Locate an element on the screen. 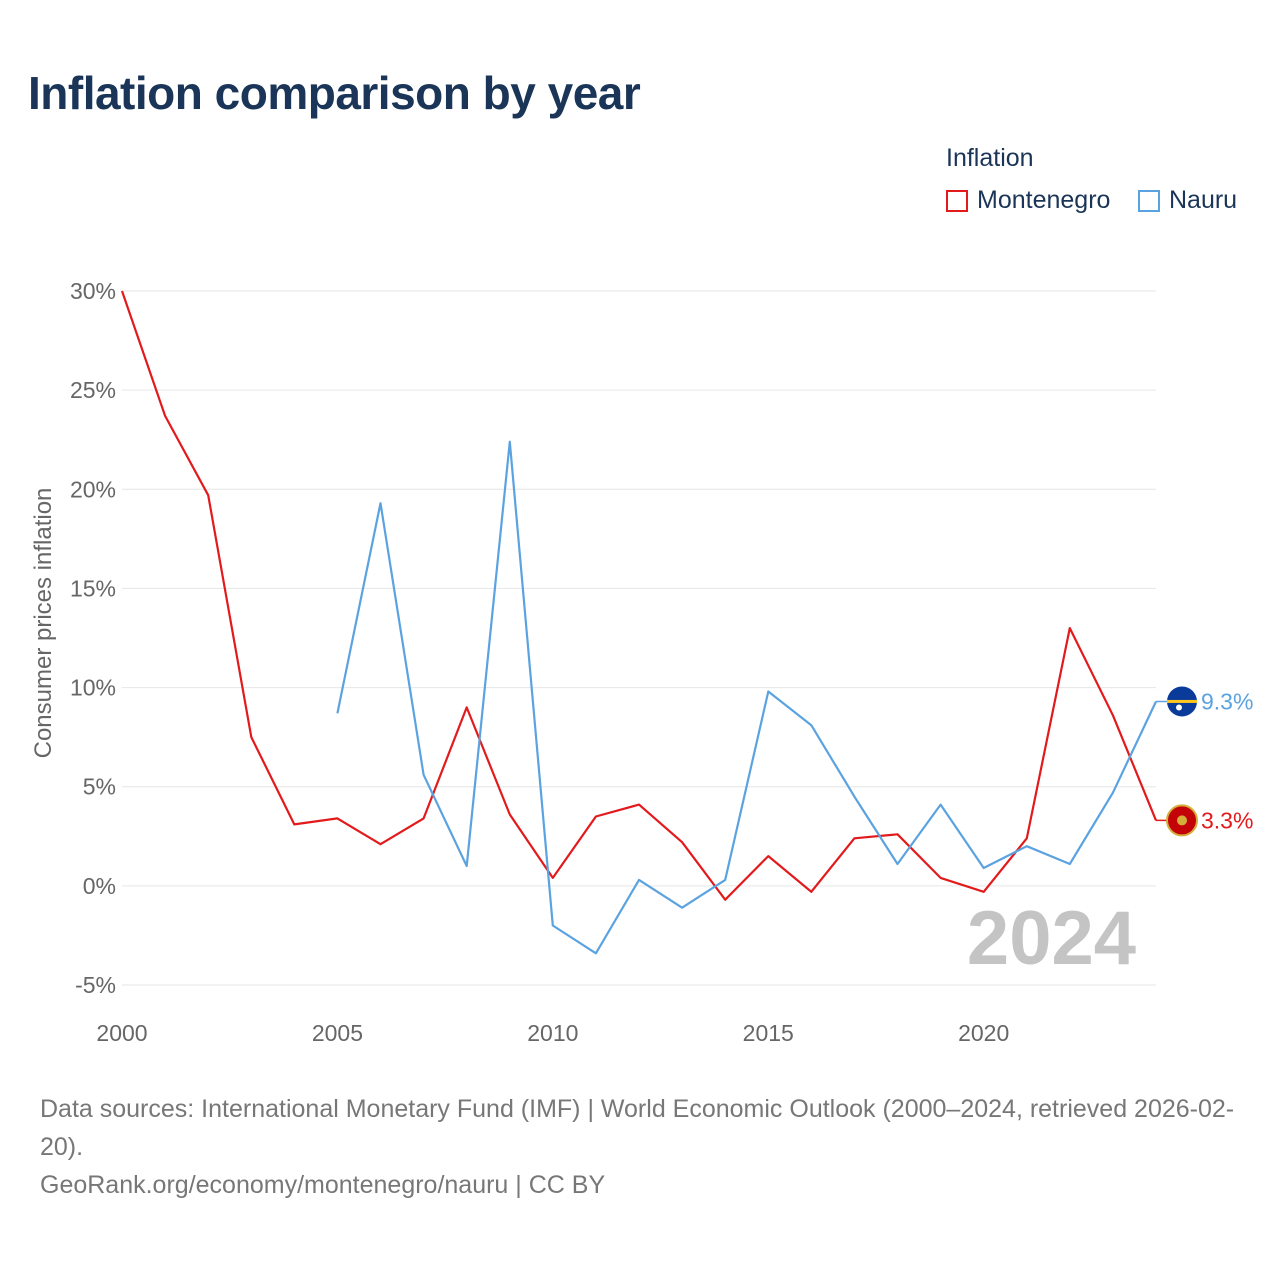  y-tick-label: 25% is located at coordinates (93, 390).